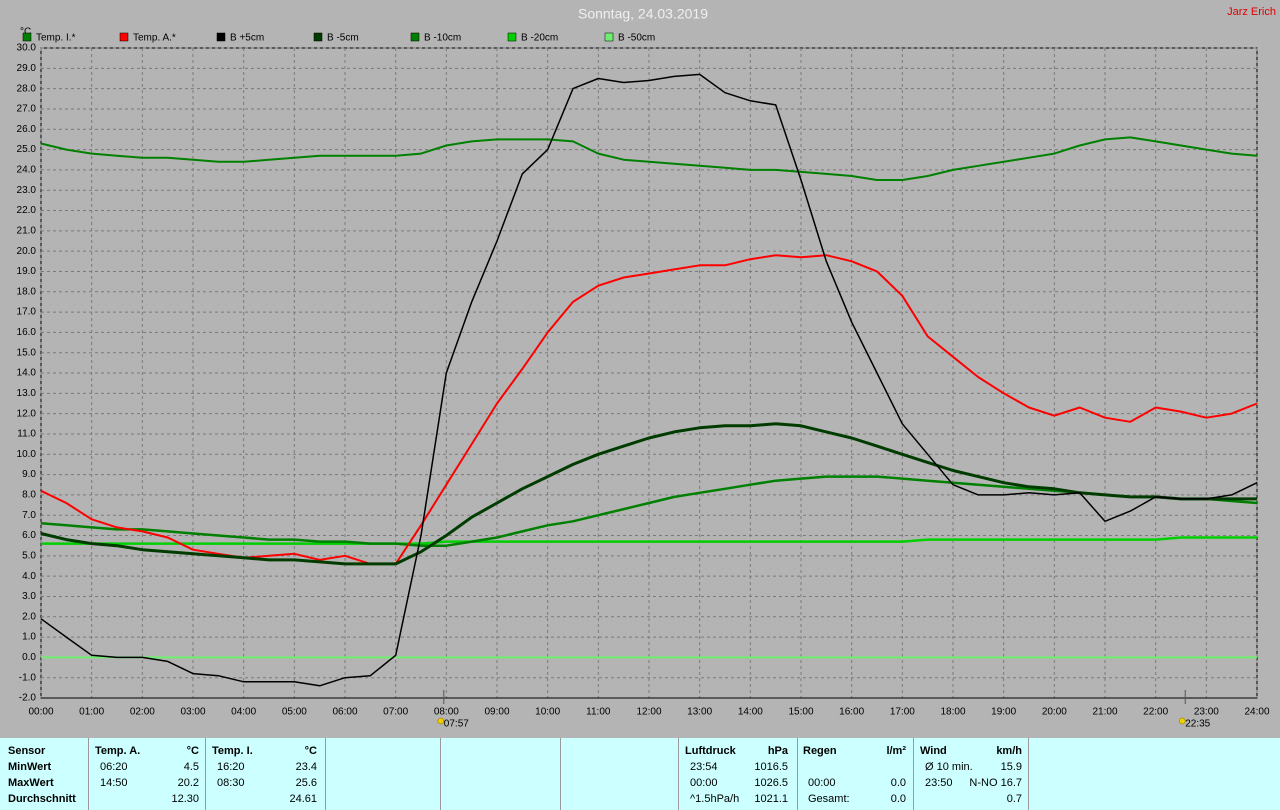 Image resolution: width=1280 pixels, height=810 pixels. What do you see at coordinates (142, 712) in the screenshot?
I see `x-tick-label: 02:00` at bounding box center [142, 712].